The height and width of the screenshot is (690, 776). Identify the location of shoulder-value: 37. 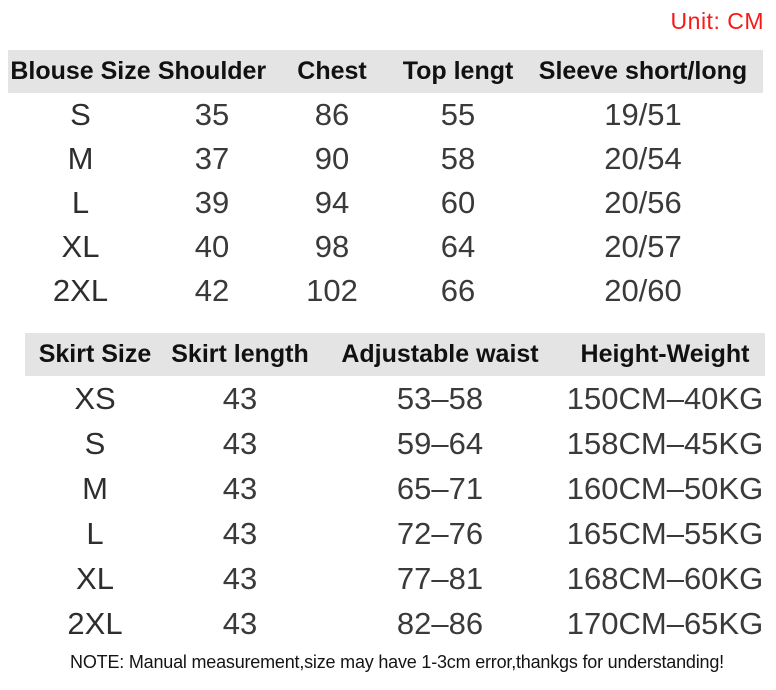
(212, 158).